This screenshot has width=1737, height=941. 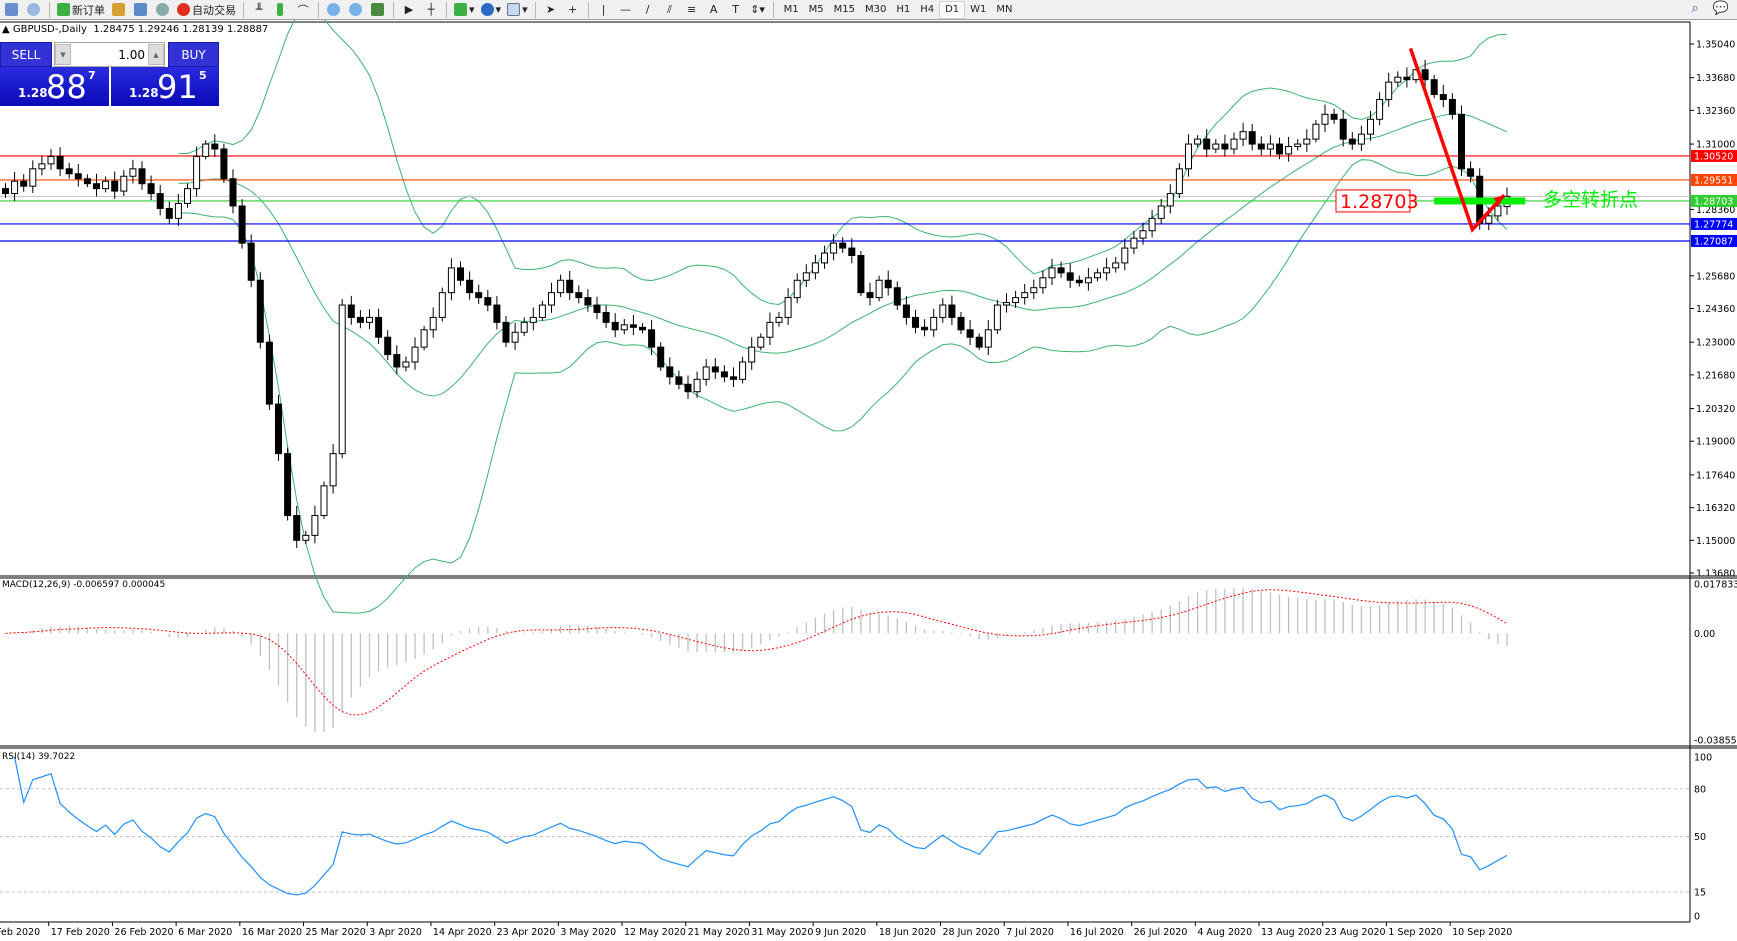 I want to click on search-icon: ⌕, so click(x=1695, y=8).